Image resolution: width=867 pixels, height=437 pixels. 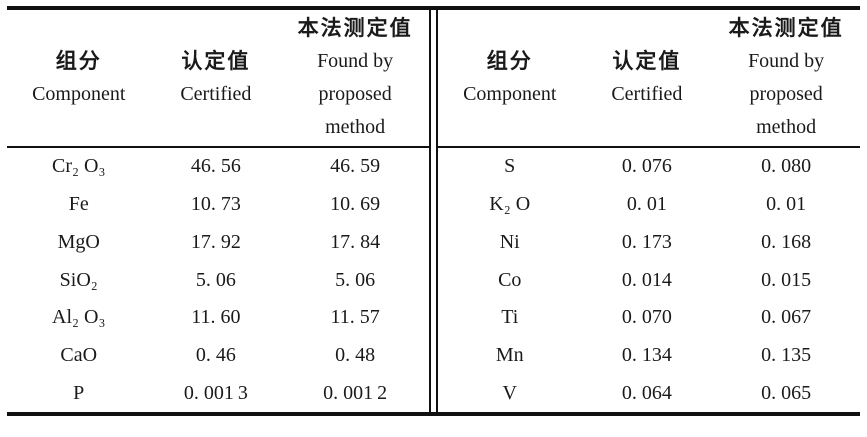 I want to click on certified-value-cell: 0. 070, so click(x=646, y=317).